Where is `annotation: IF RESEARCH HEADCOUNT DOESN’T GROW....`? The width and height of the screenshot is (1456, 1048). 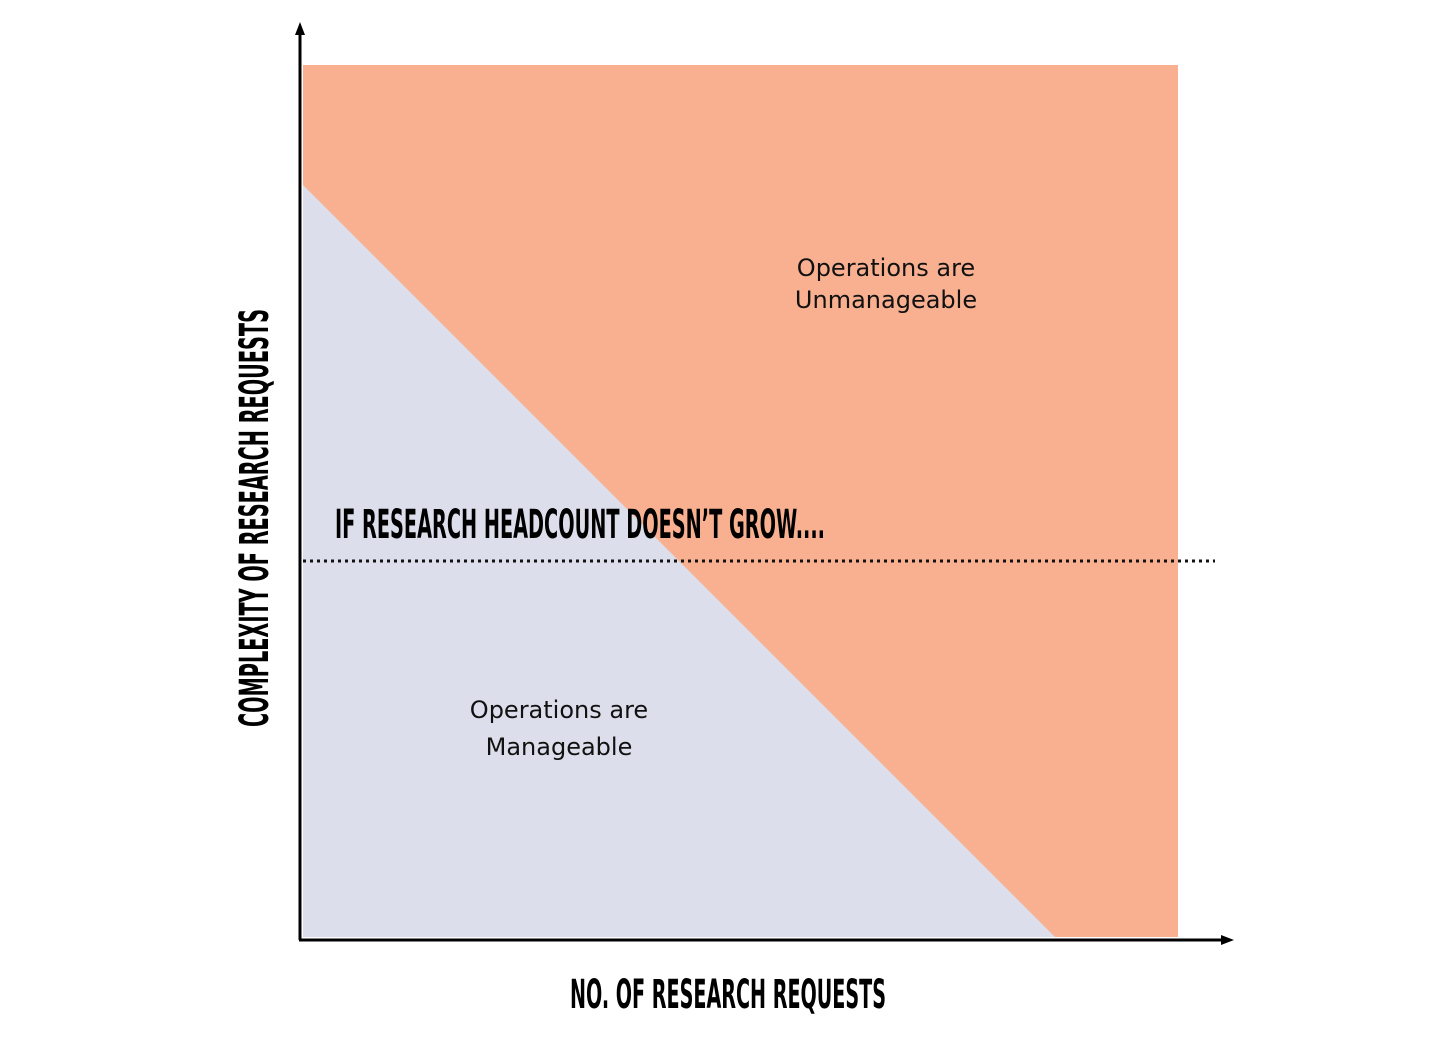 annotation: IF RESEARCH HEADCOUNT DOESN’T GROW.... is located at coordinates (580, 525).